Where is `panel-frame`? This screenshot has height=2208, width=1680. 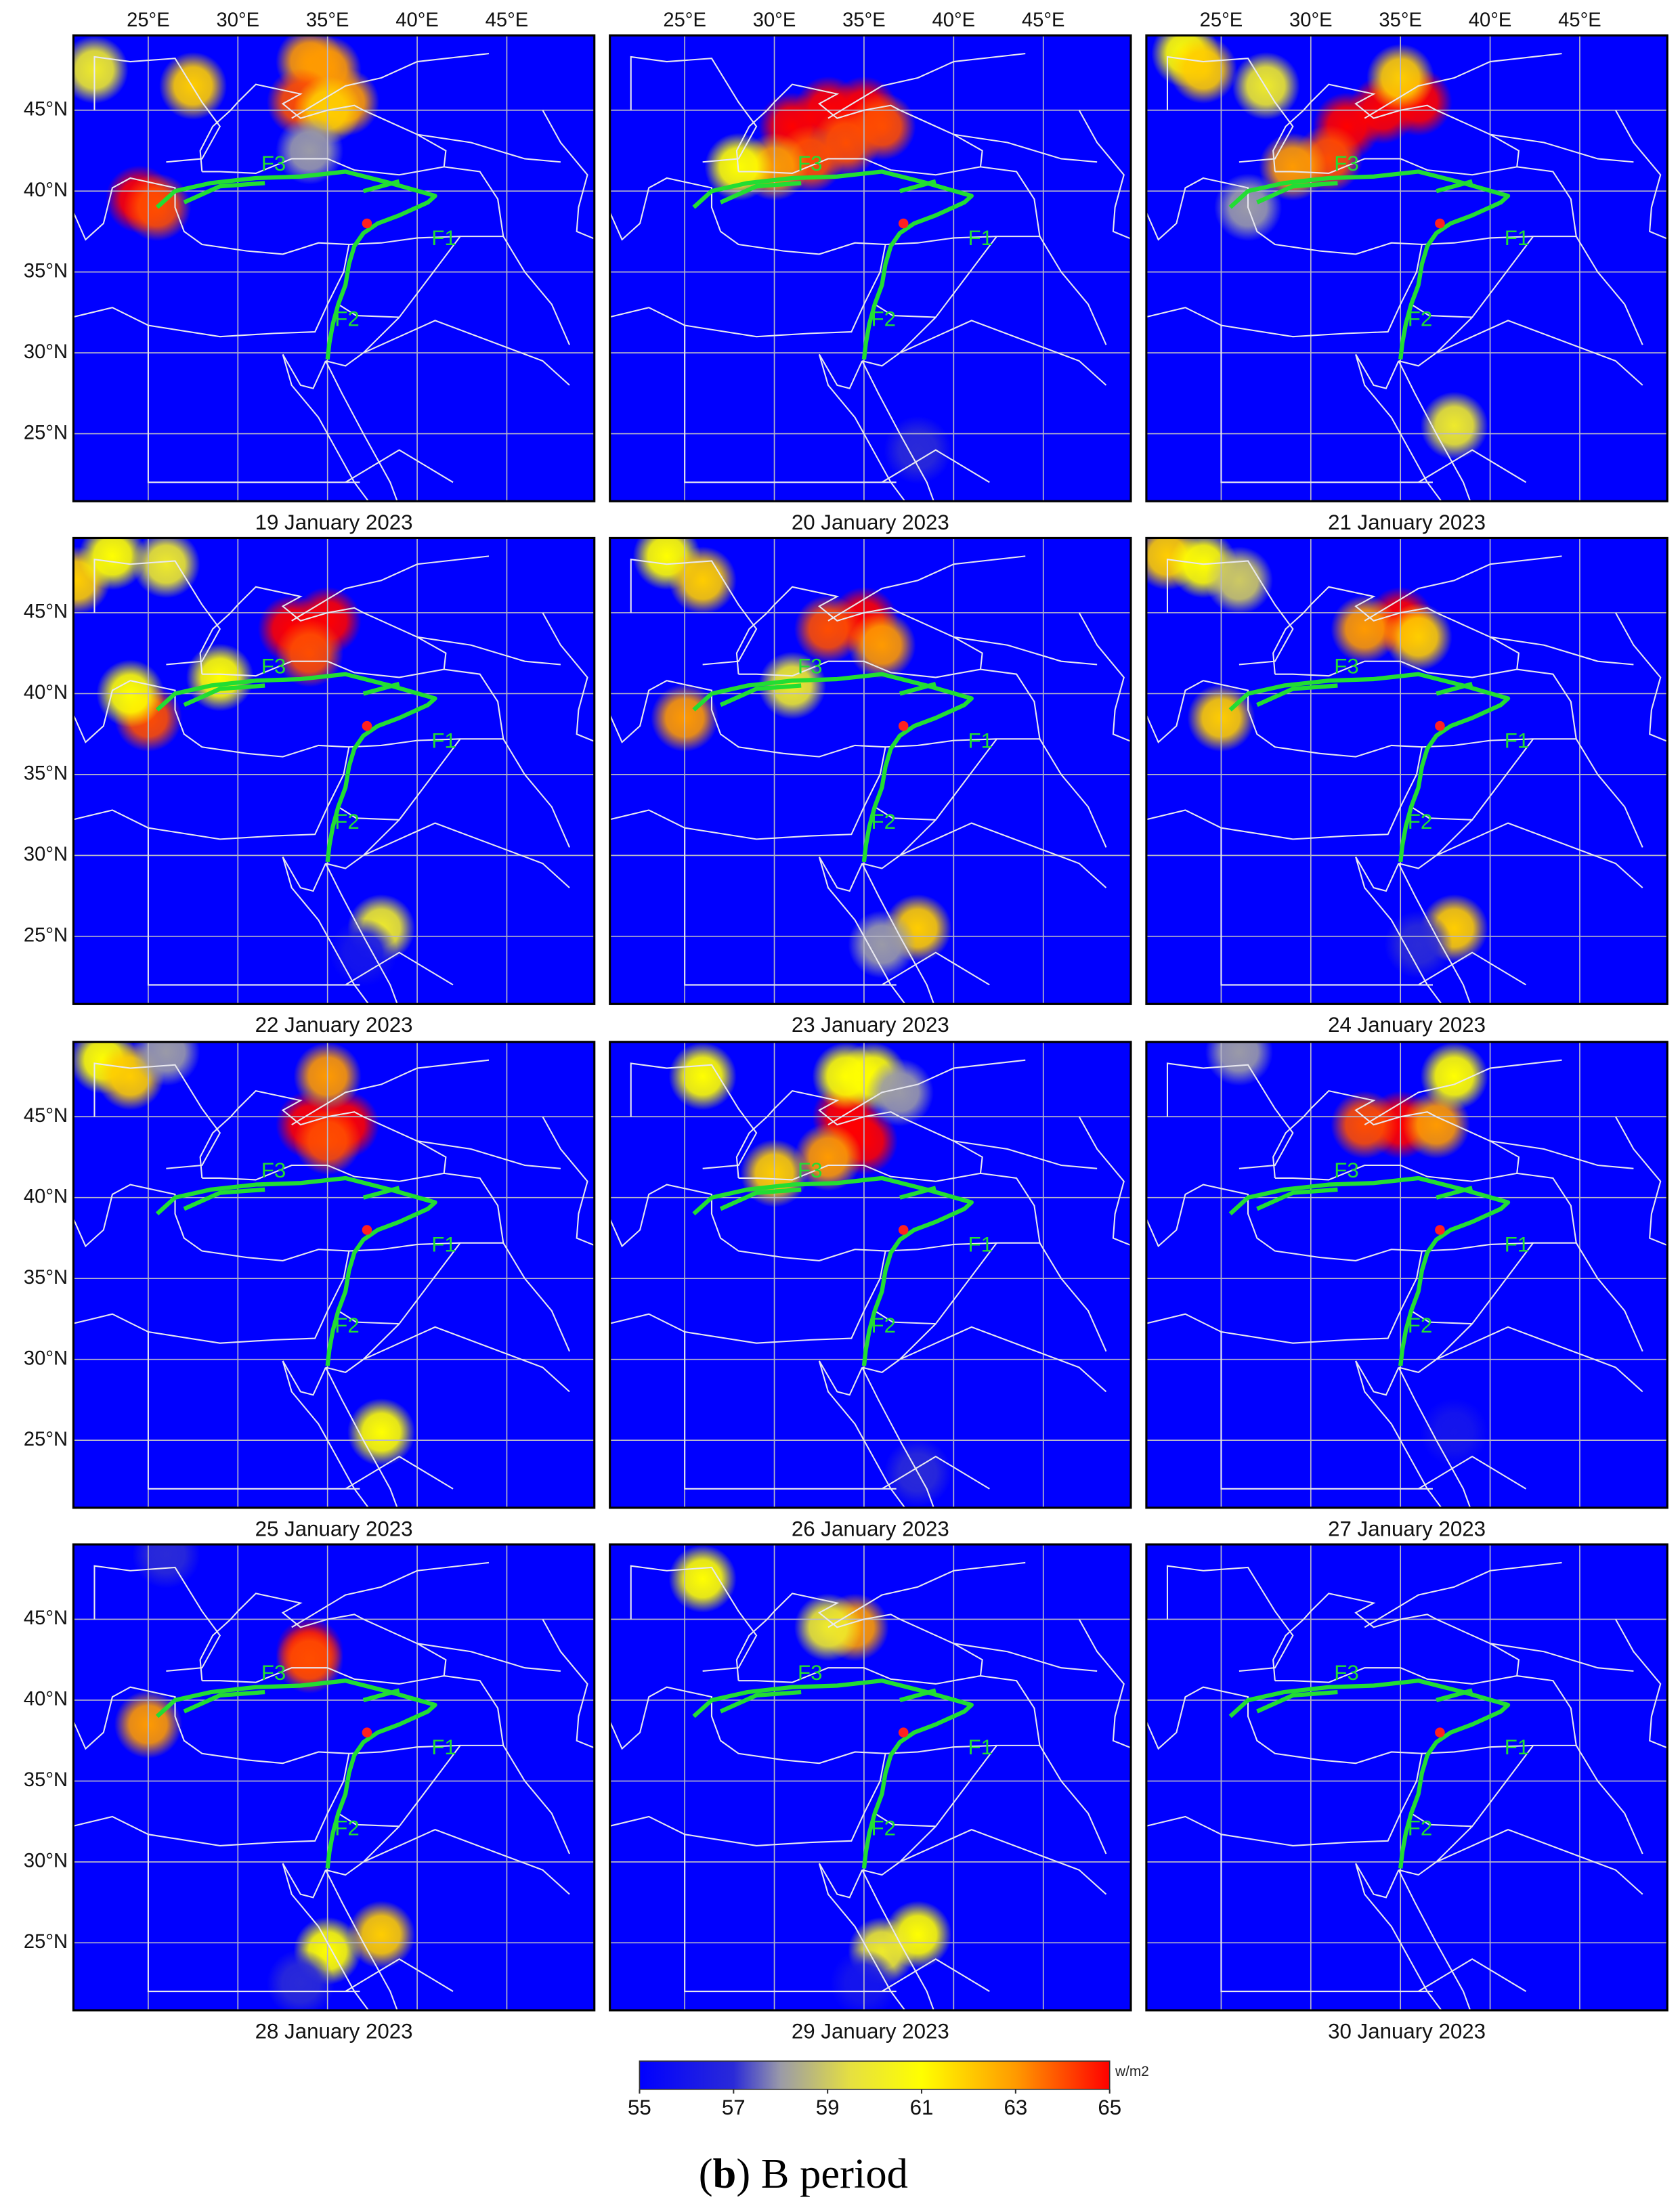 panel-frame is located at coordinates (1406, 1275).